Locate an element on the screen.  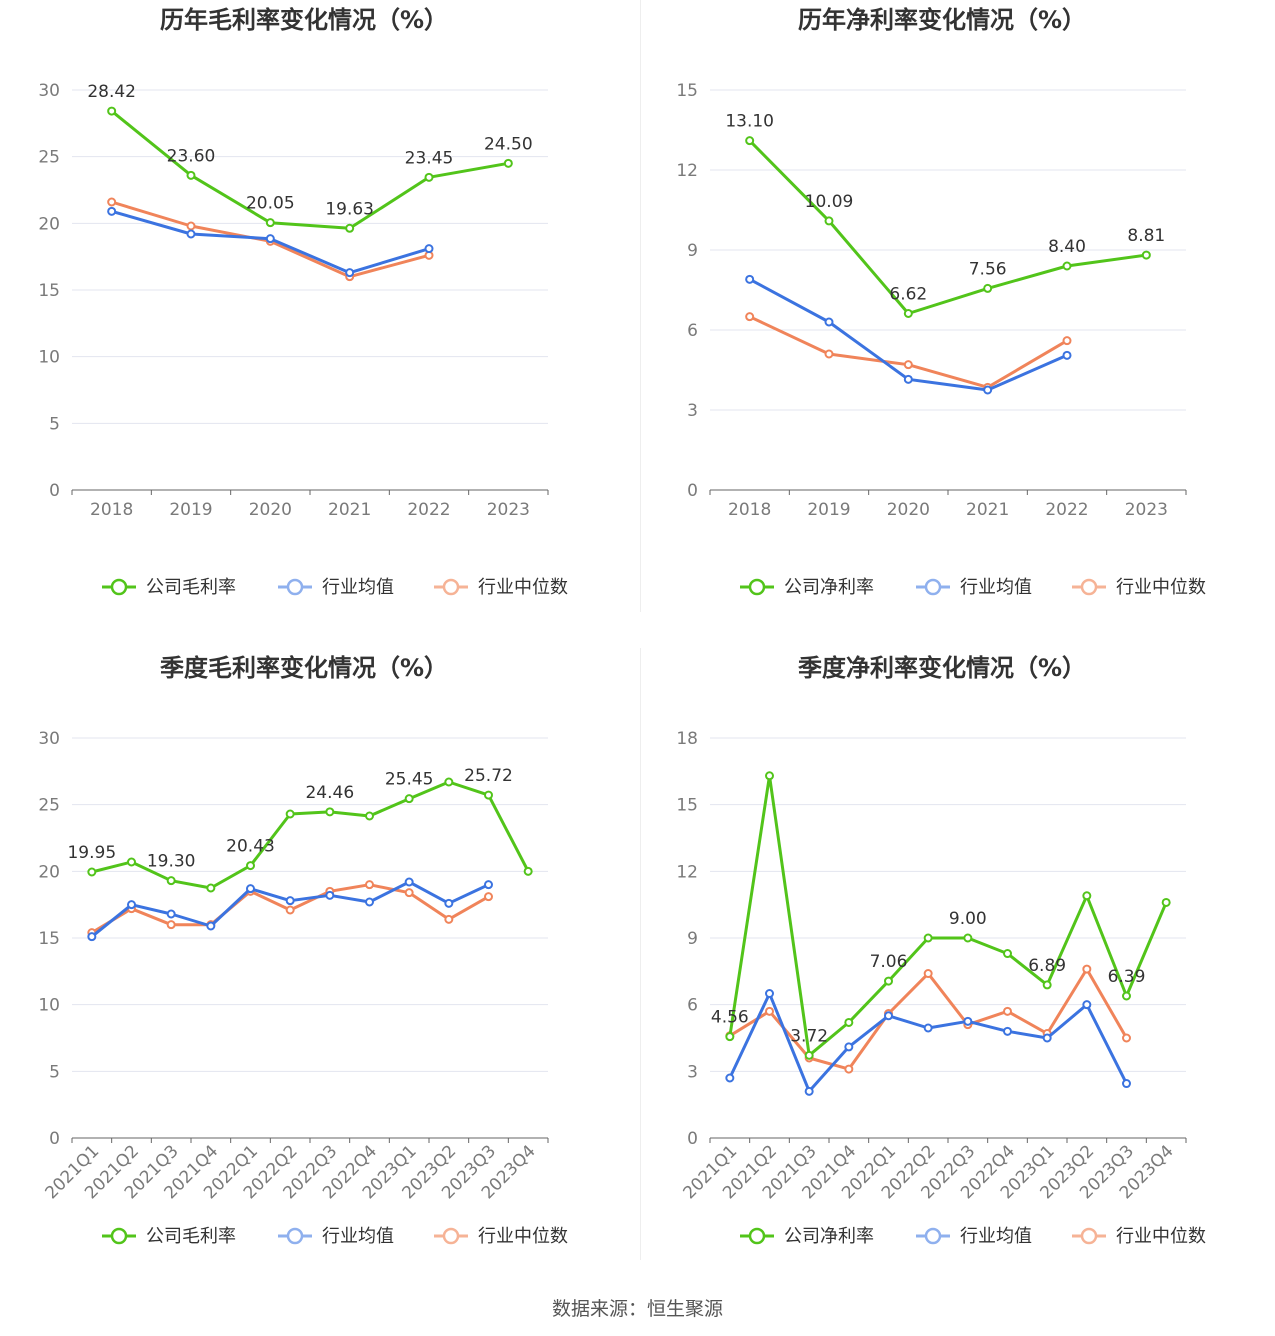
legend-label-avg: 行业均值 is located at coordinates (358, 1236).